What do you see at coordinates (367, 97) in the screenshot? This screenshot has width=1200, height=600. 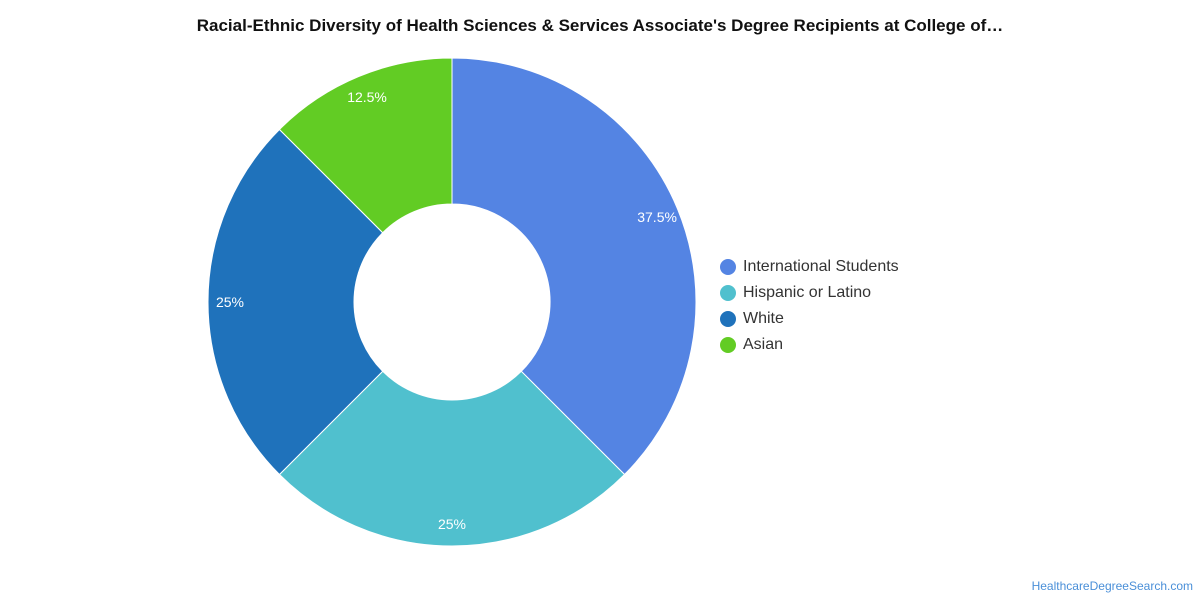 I see `slice-label-asian: 12.5%` at bounding box center [367, 97].